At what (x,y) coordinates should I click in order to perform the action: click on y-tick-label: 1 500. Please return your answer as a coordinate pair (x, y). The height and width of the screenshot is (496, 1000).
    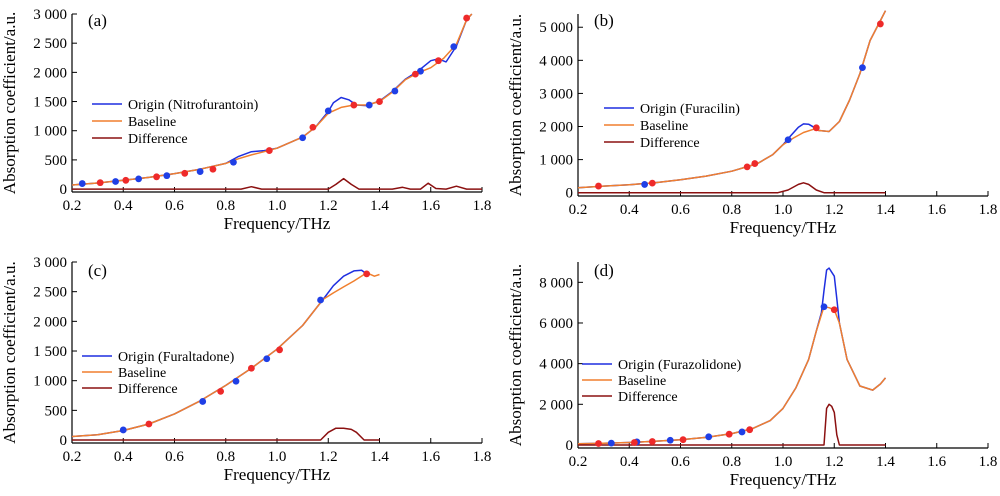
    Looking at the image, I should click on (50, 352).